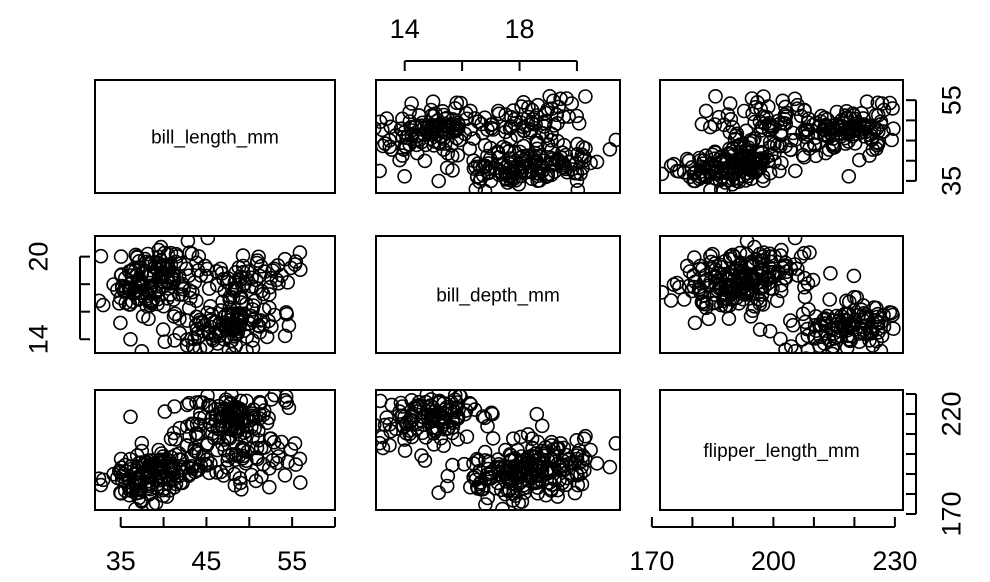 The image size is (990, 582). Describe the element at coordinates (651, 561) in the screenshot. I see `bottom-axis-flipper-length-tick-label: 170` at that location.